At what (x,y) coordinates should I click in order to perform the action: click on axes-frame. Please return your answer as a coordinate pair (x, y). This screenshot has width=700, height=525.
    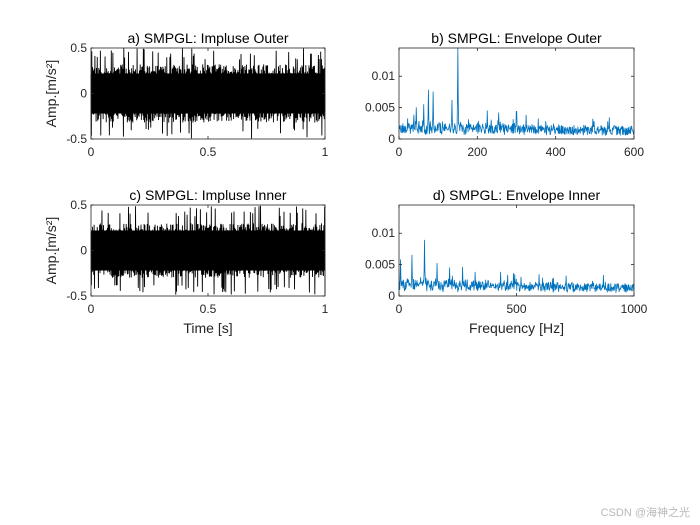
    Looking at the image, I should click on (516, 93).